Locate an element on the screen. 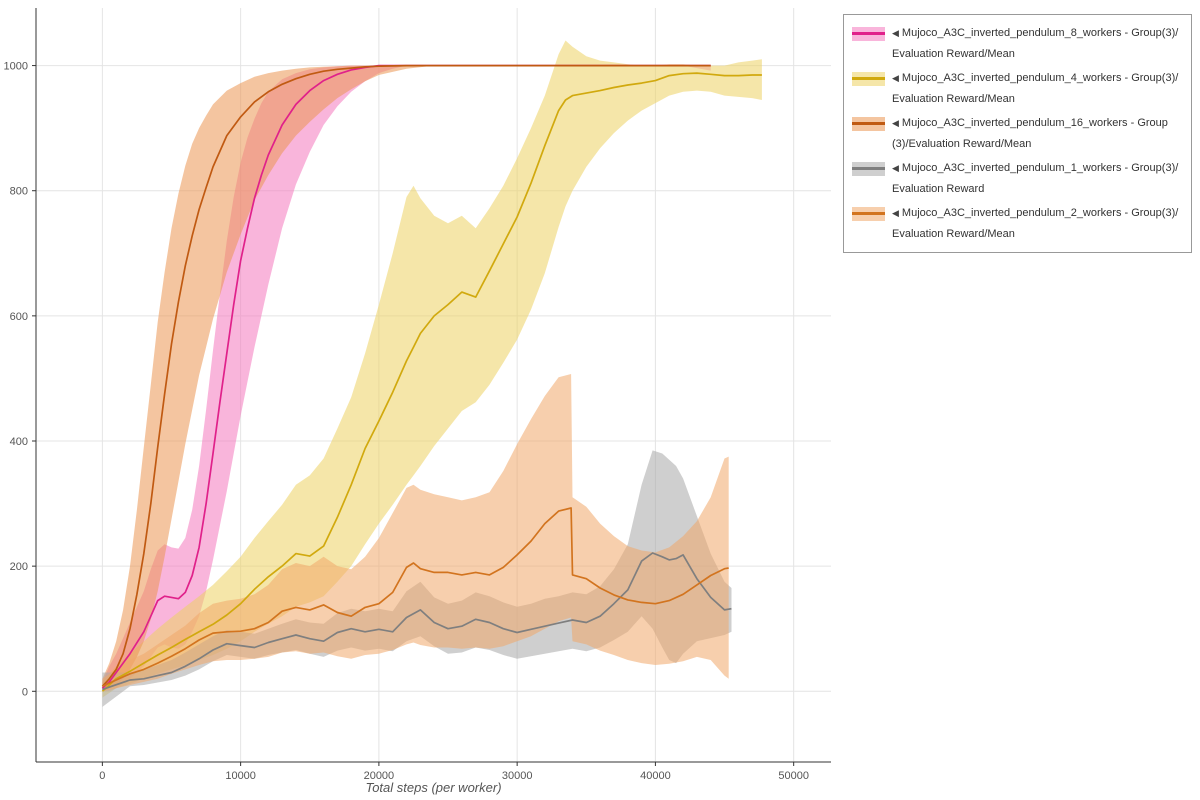 Image resolution: width=1200 pixels, height=800 pixels. x-tick-label: 40000 is located at coordinates (655, 776).